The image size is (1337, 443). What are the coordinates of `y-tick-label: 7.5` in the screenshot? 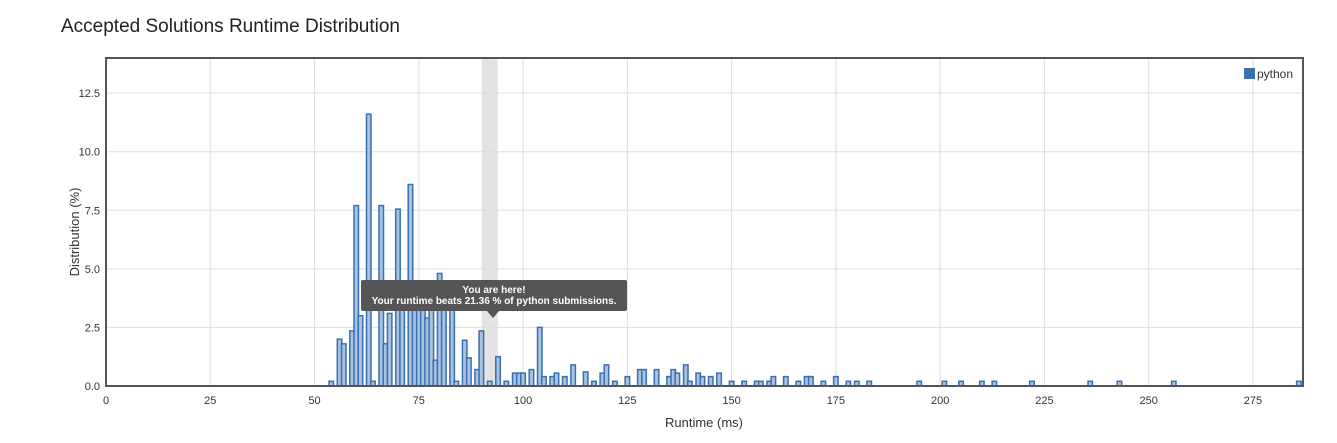 It's located at (92, 211).